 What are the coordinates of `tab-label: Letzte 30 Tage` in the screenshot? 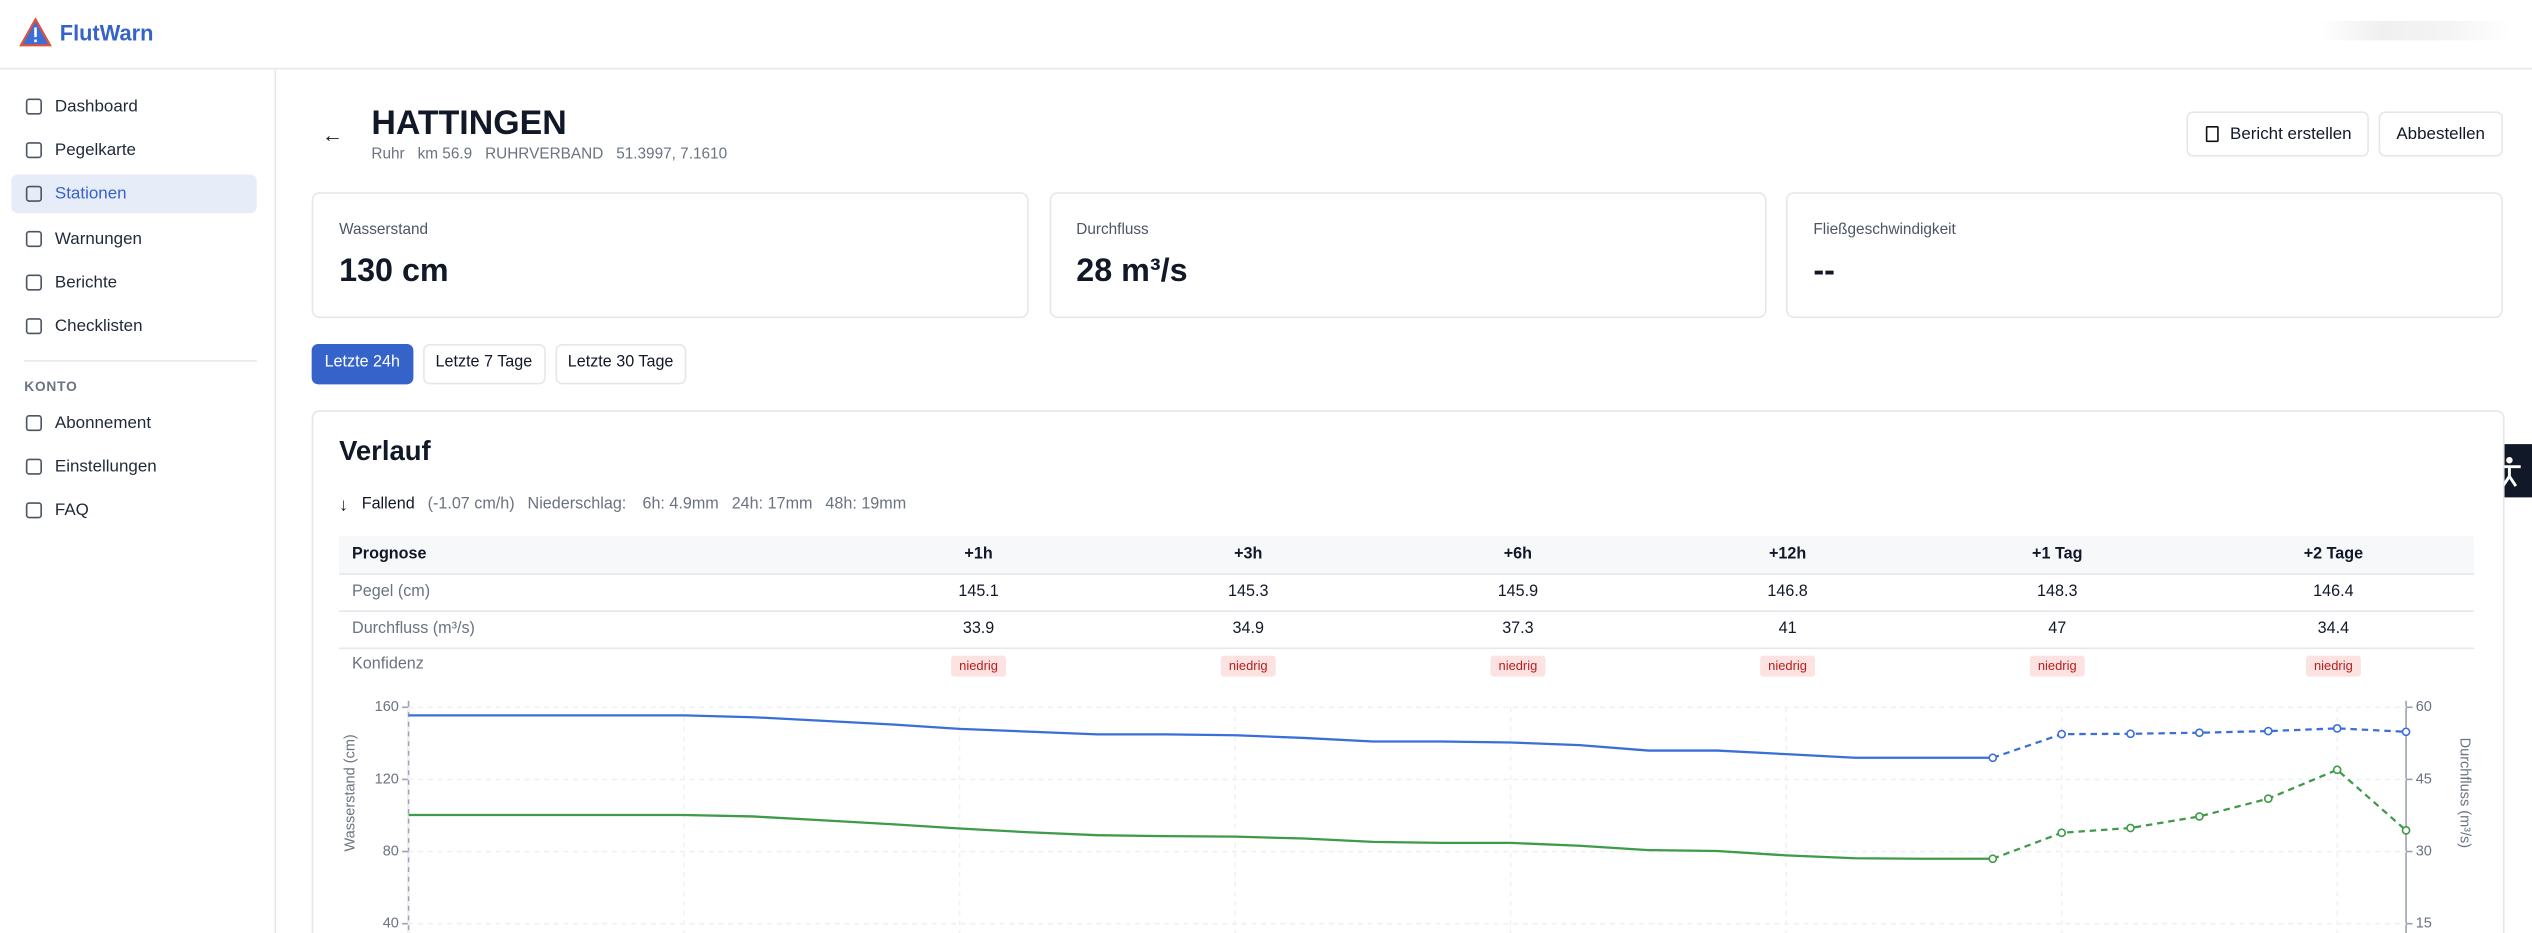 It's located at (620, 362).